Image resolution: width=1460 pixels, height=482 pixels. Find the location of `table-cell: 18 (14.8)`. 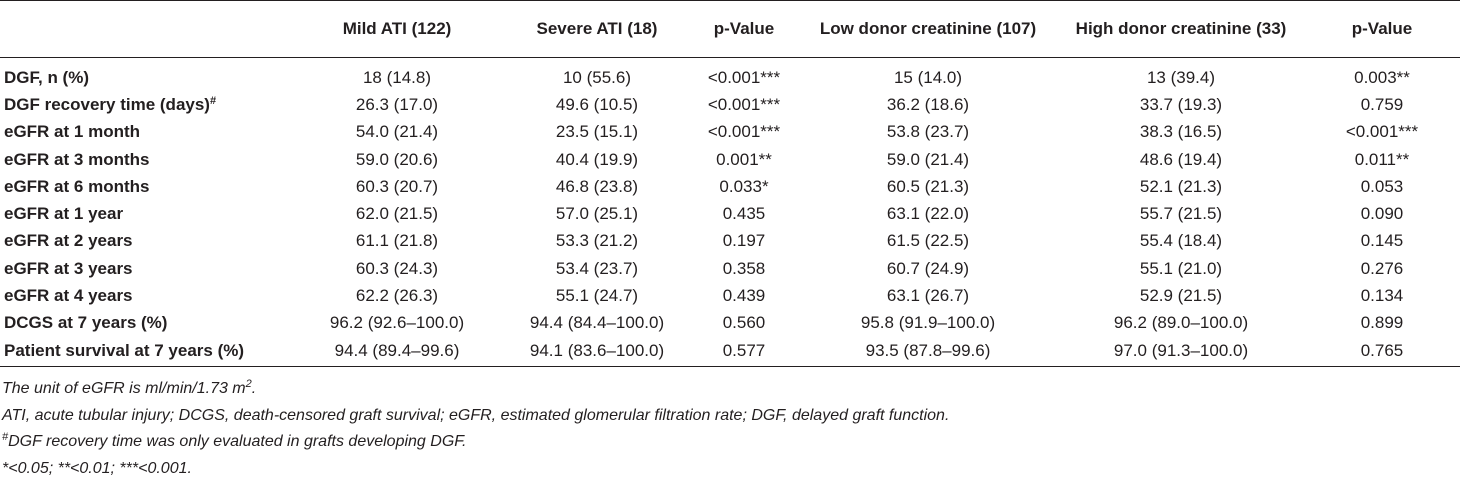

table-cell: 18 (14.8) is located at coordinates (397, 75).